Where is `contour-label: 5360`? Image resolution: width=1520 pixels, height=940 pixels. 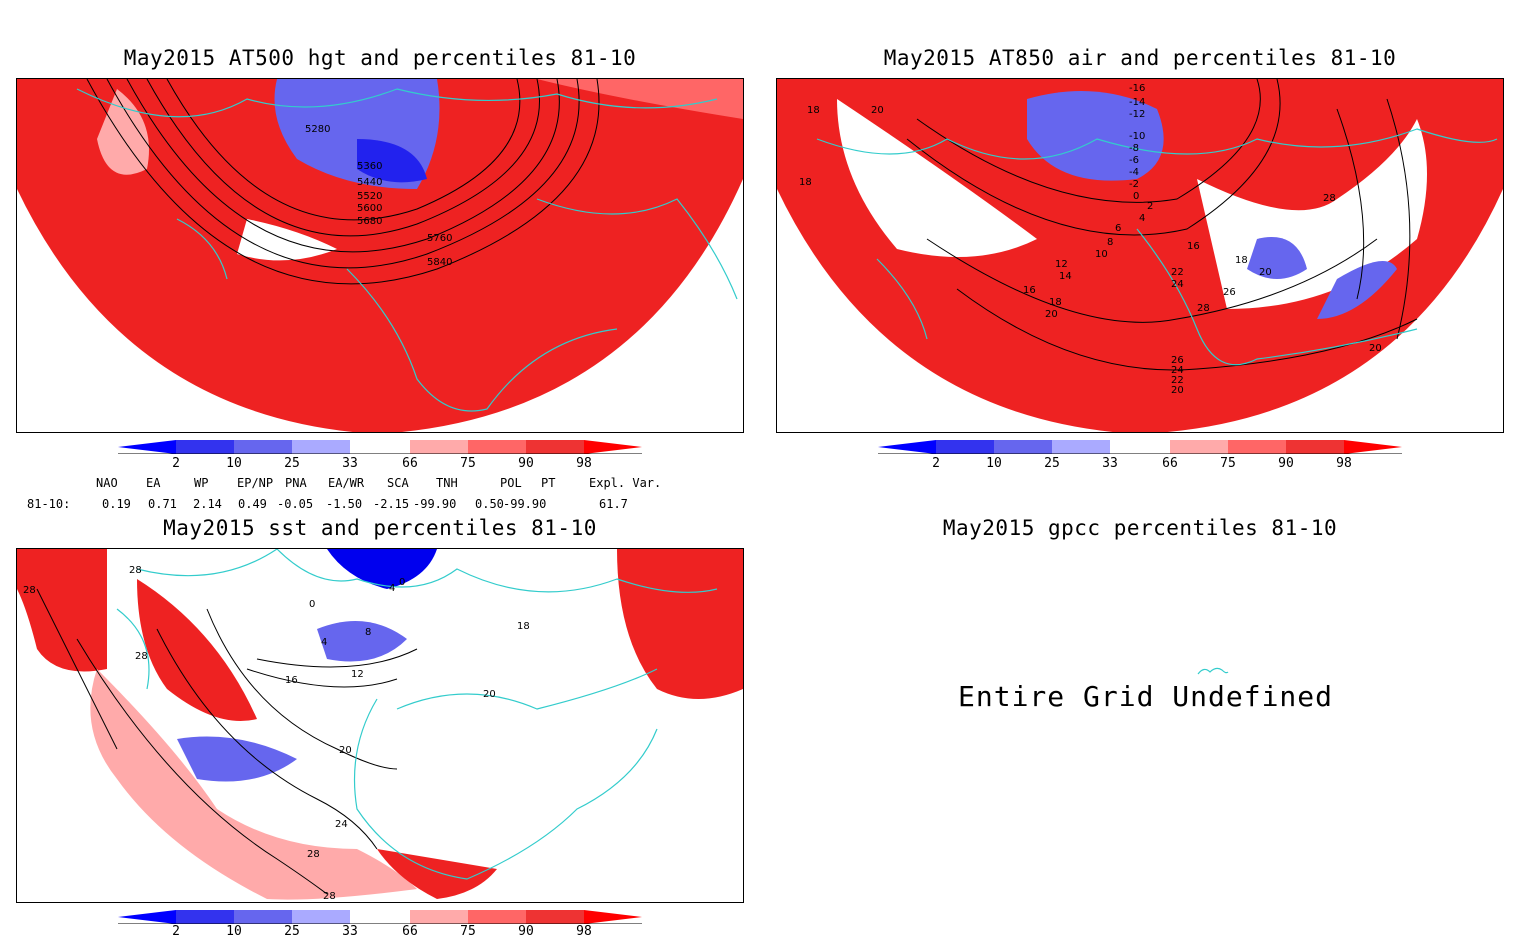 contour-label: 5360 is located at coordinates (369, 166).